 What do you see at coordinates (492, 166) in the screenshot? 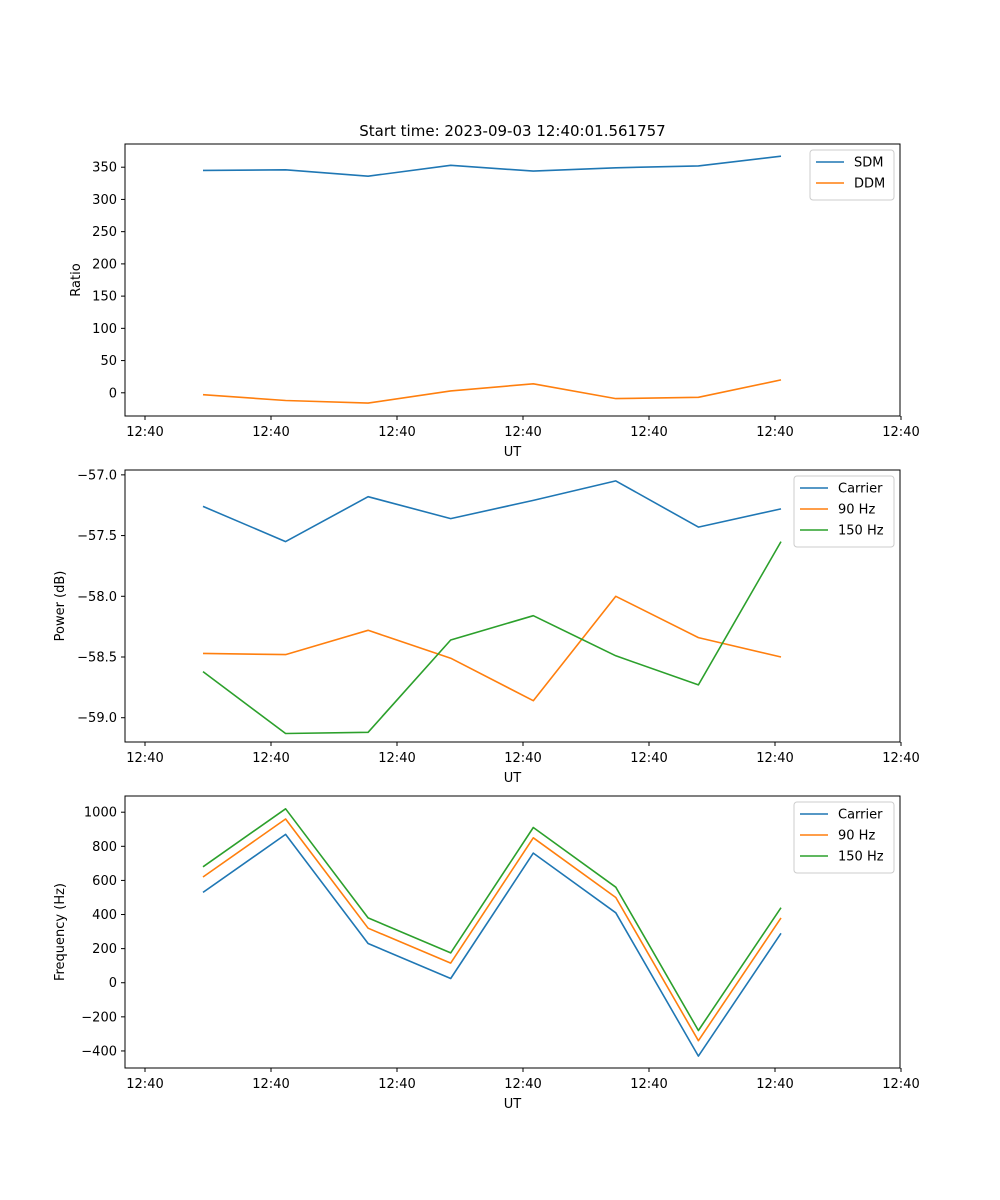
I see `series-line-sdm` at bounding box center [492, 166].